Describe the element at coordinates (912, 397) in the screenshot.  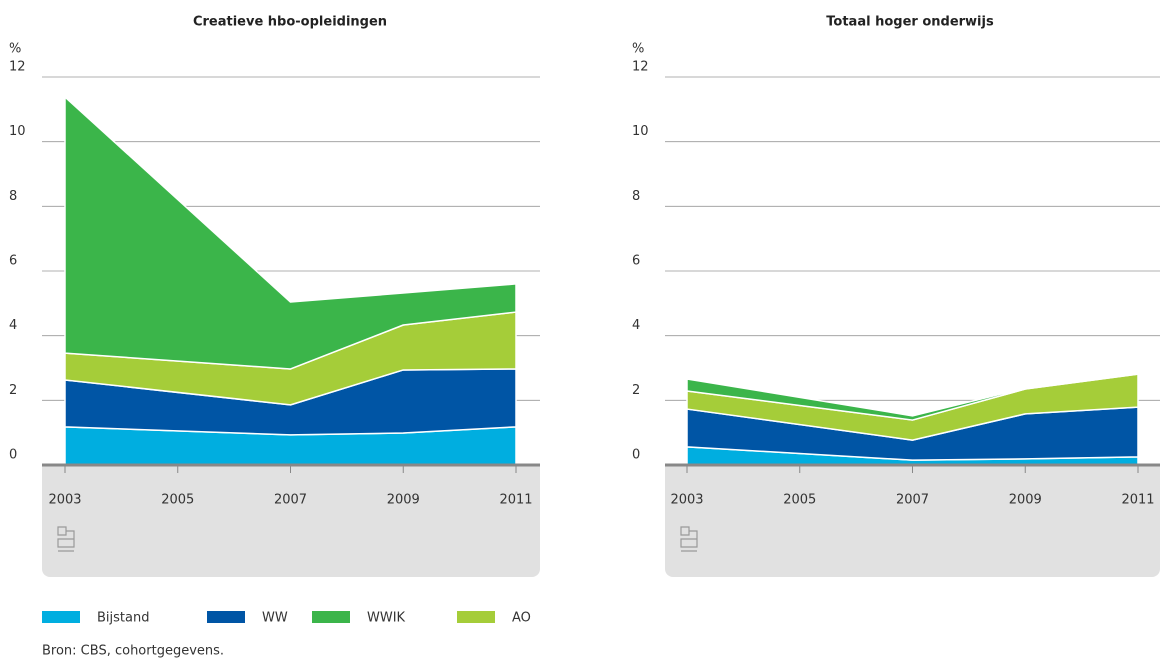
I see `area` at that location.